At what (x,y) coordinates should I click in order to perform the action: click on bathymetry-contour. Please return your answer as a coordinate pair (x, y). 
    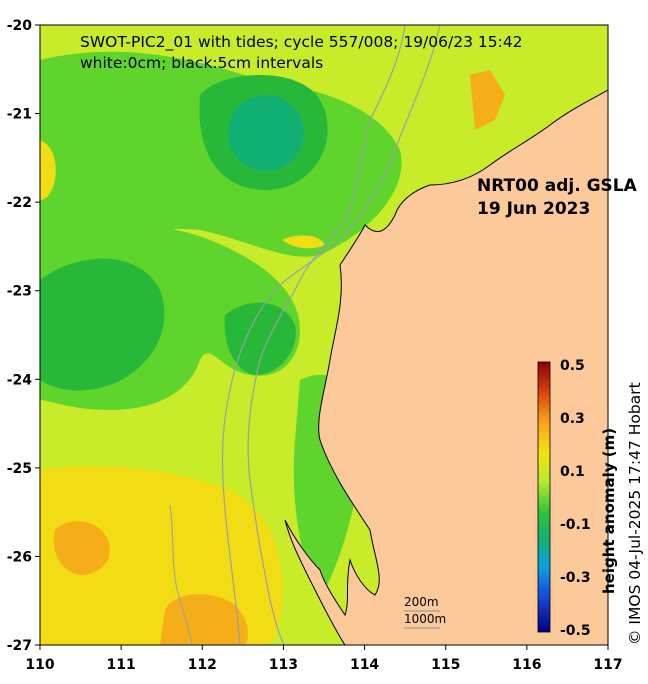
    Looking at the image, I should click on (181, 574).